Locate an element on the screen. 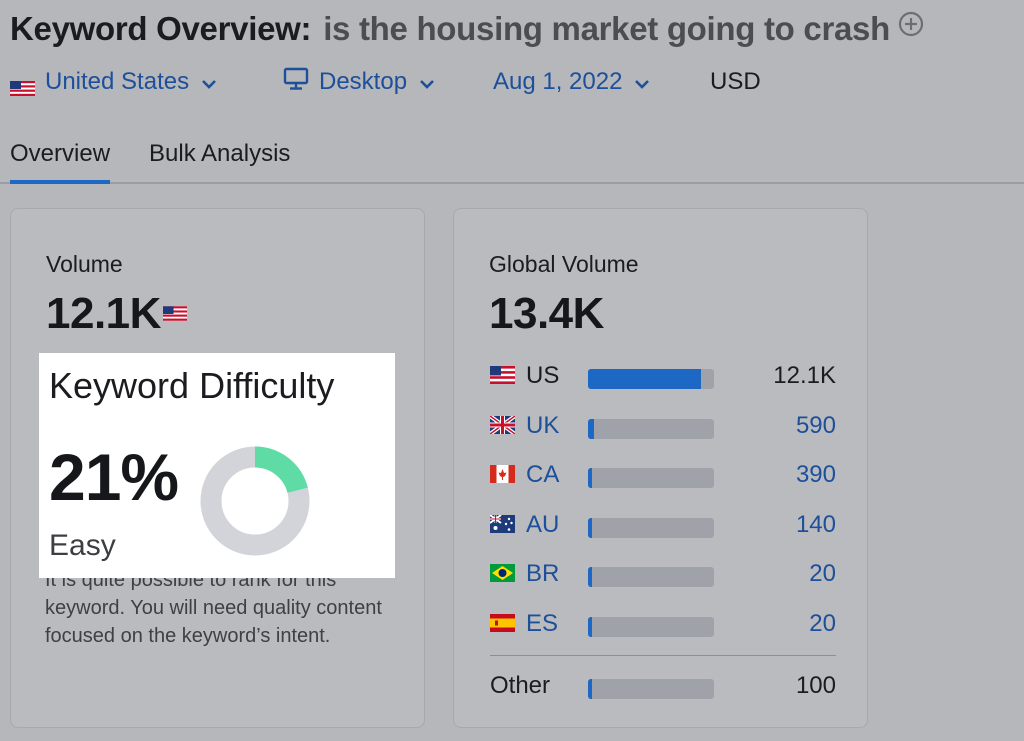 The height and width of the screenshot is (741, 1024). country-code: UK is located at coordinates (543, 425).